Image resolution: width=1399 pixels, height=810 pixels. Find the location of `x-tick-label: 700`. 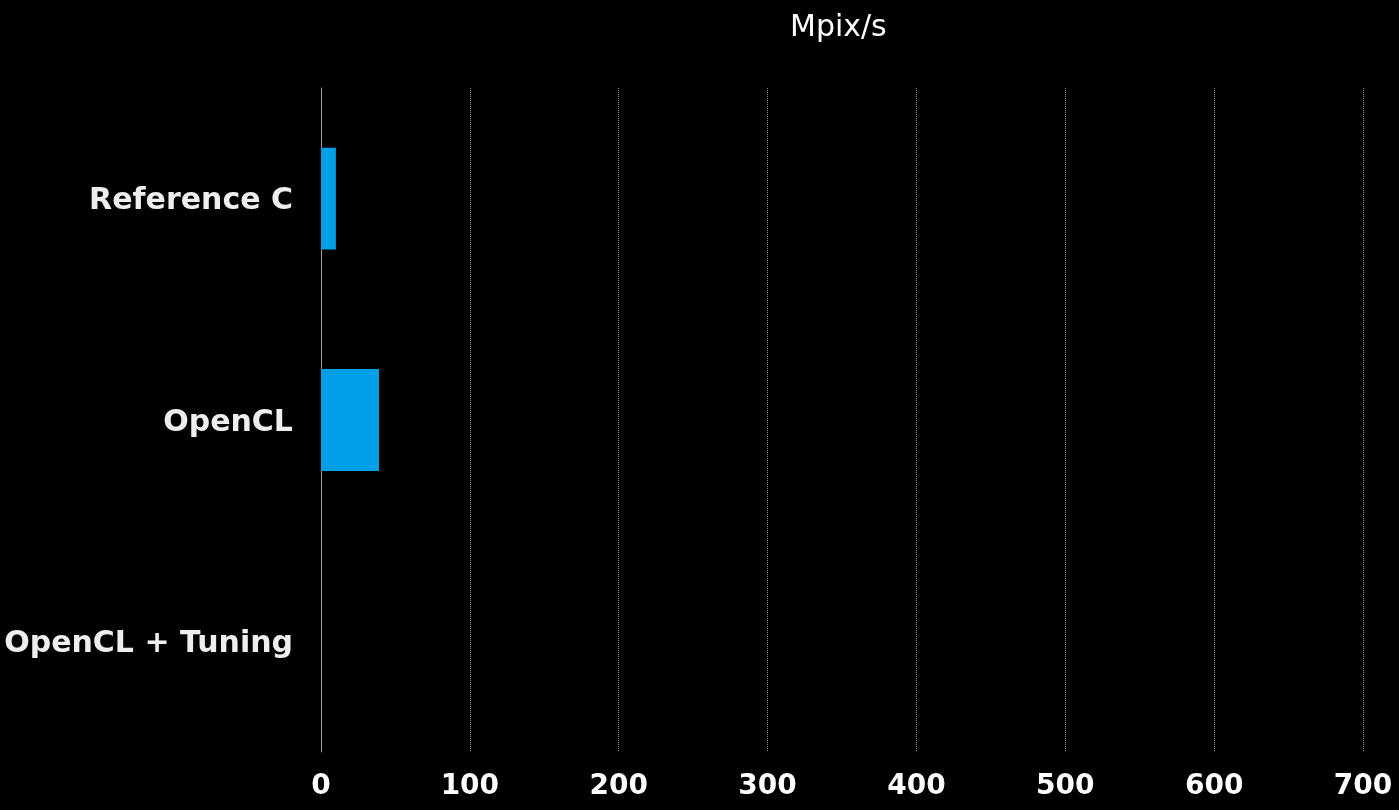

x-tick-label: 700 is located at coordinates (1363, 784).